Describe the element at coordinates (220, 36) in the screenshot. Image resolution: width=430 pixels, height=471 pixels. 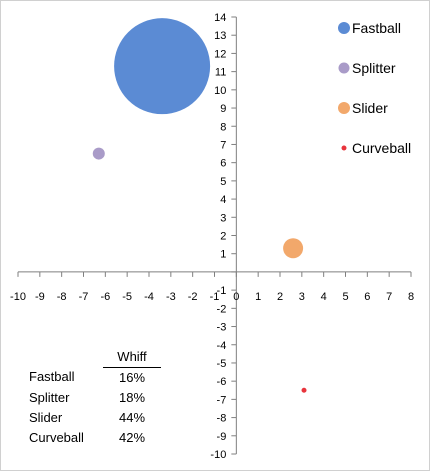
I see `y-tick-label: 13` at that location.